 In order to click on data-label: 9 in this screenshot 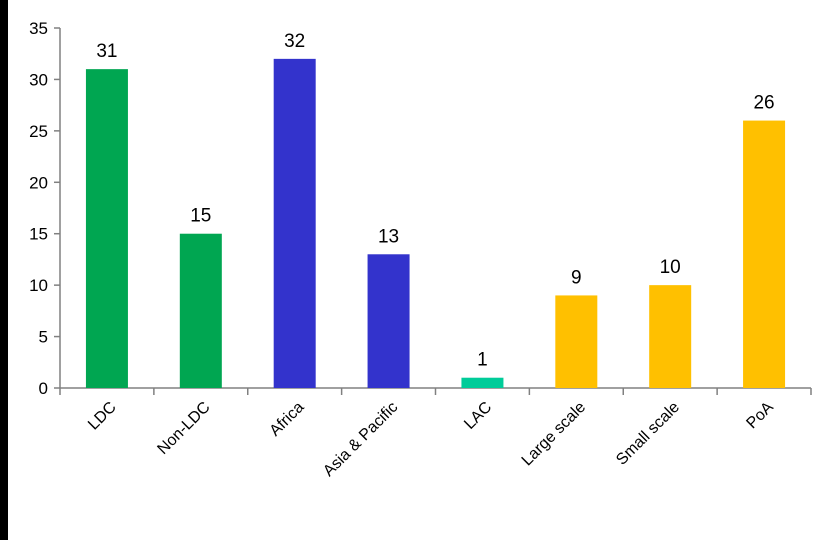, I will do `click(576, 277)`.